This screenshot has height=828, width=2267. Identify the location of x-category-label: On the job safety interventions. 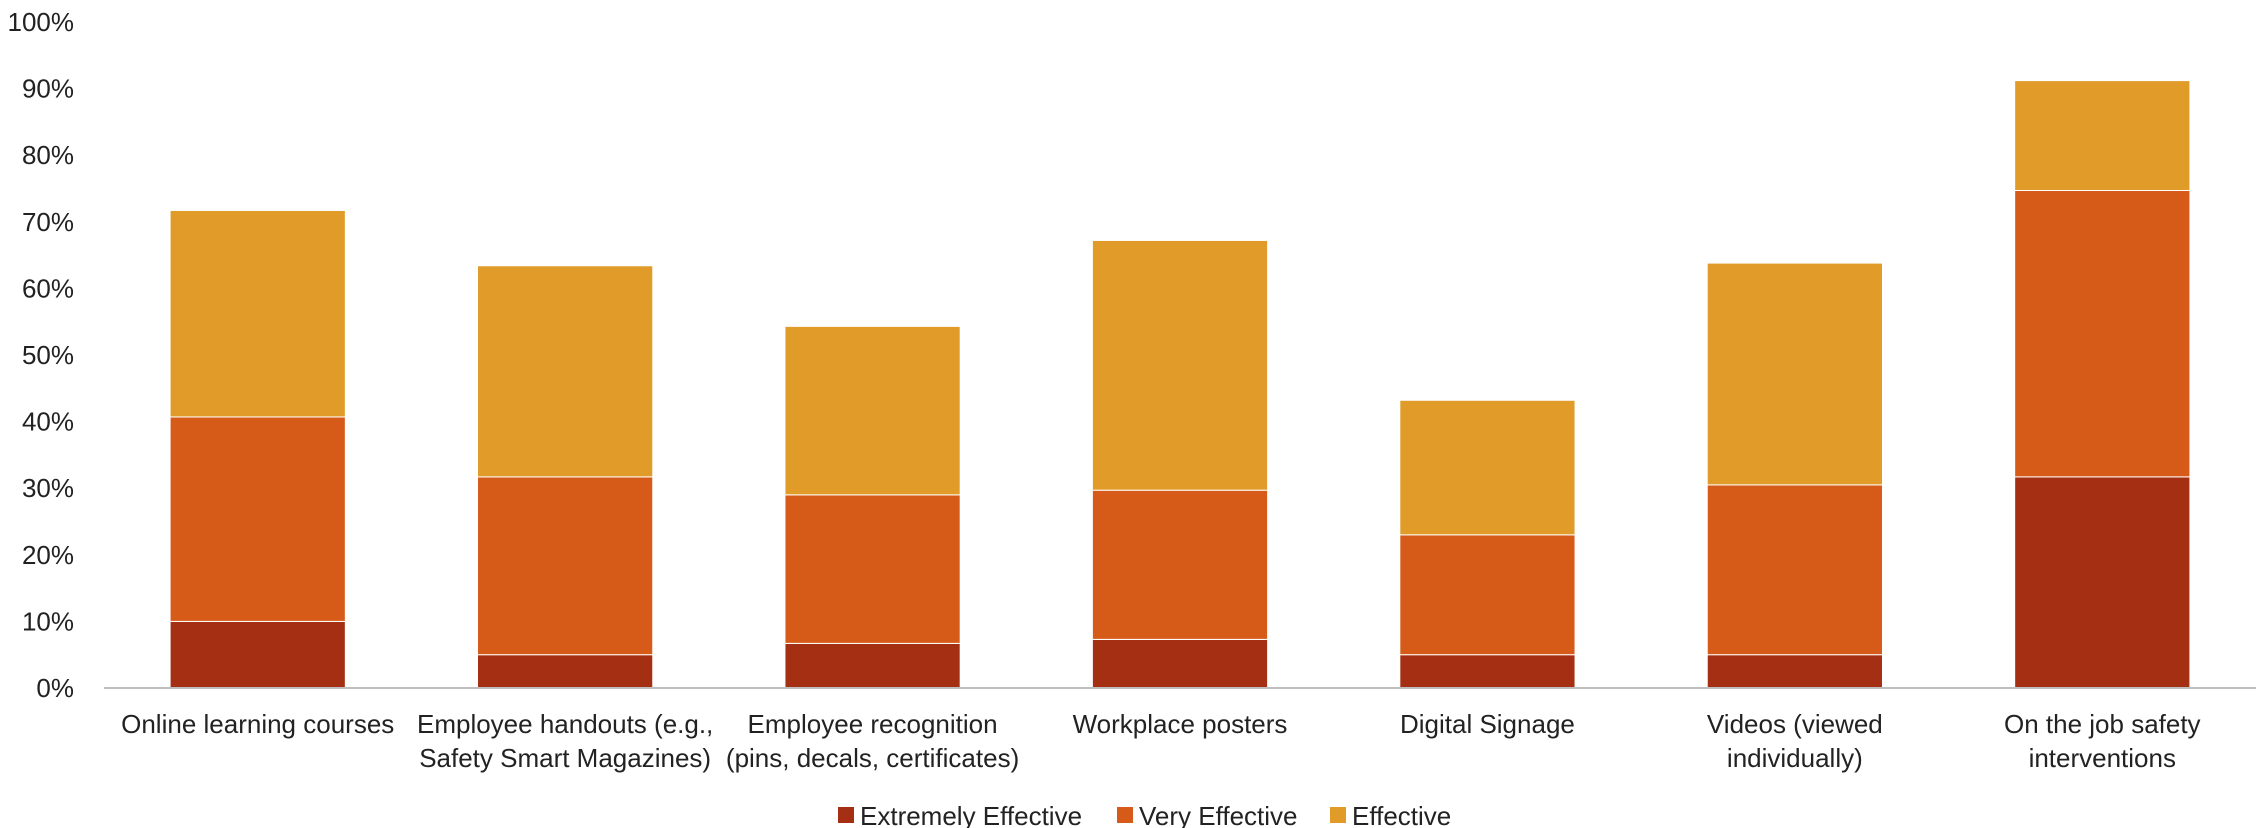
(2102, 741).